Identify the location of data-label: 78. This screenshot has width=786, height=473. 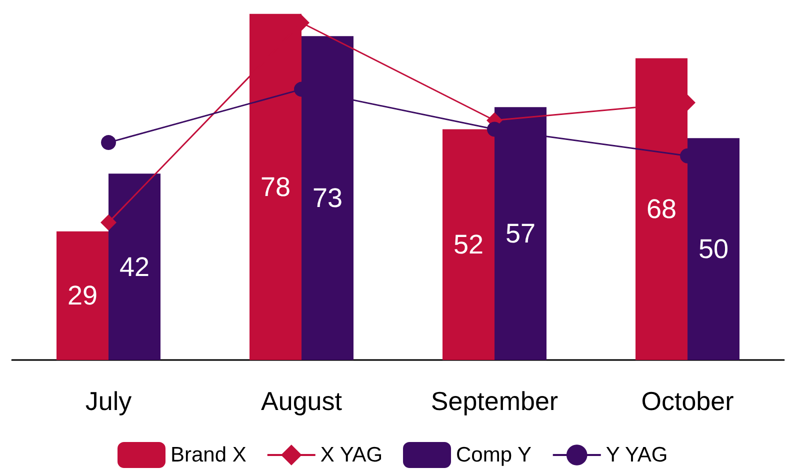
(275, 187).